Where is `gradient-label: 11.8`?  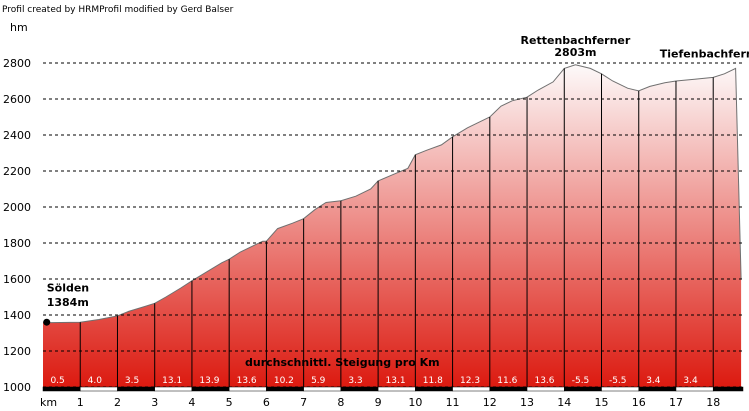
gradient-label: 11.8 is located at coordinates (433, 381).